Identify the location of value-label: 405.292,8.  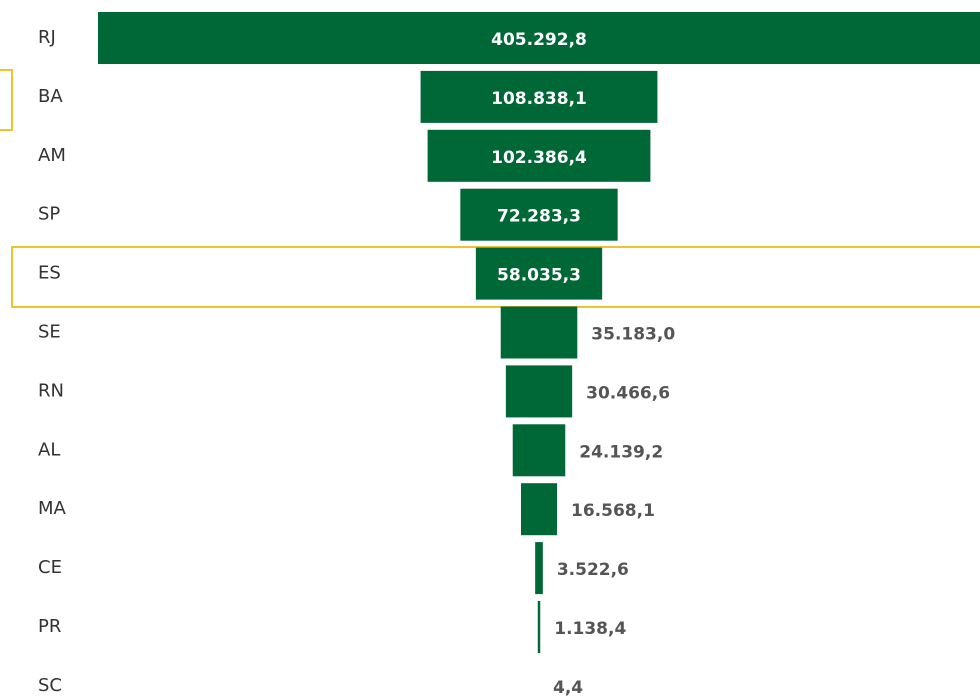
(539, 40).